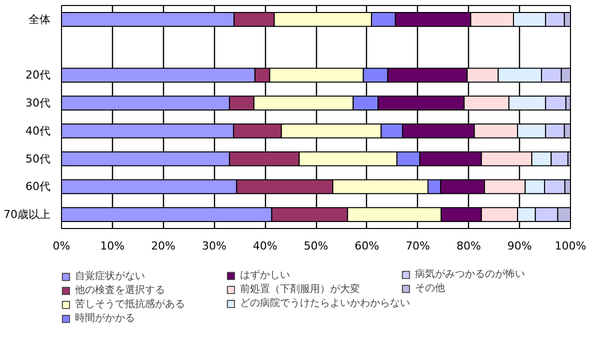 The image size is (590, 350). Describe the element at coordinates (27, 215) in the screenshot. I see `y-tick-label: 70歳以上` at that location.